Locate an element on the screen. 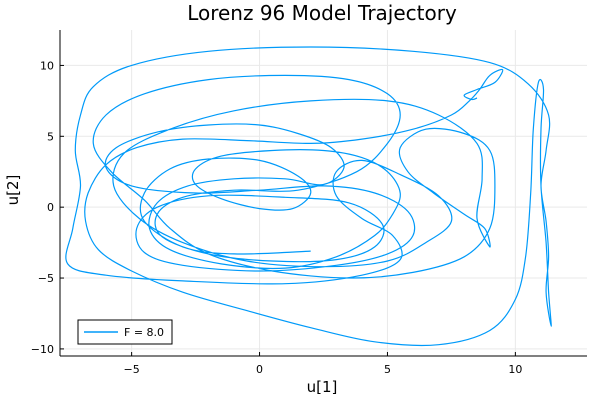 The width and height of the screenshot is (600, 400). legend: F = 8.0 is located at coordinates (125, 332).